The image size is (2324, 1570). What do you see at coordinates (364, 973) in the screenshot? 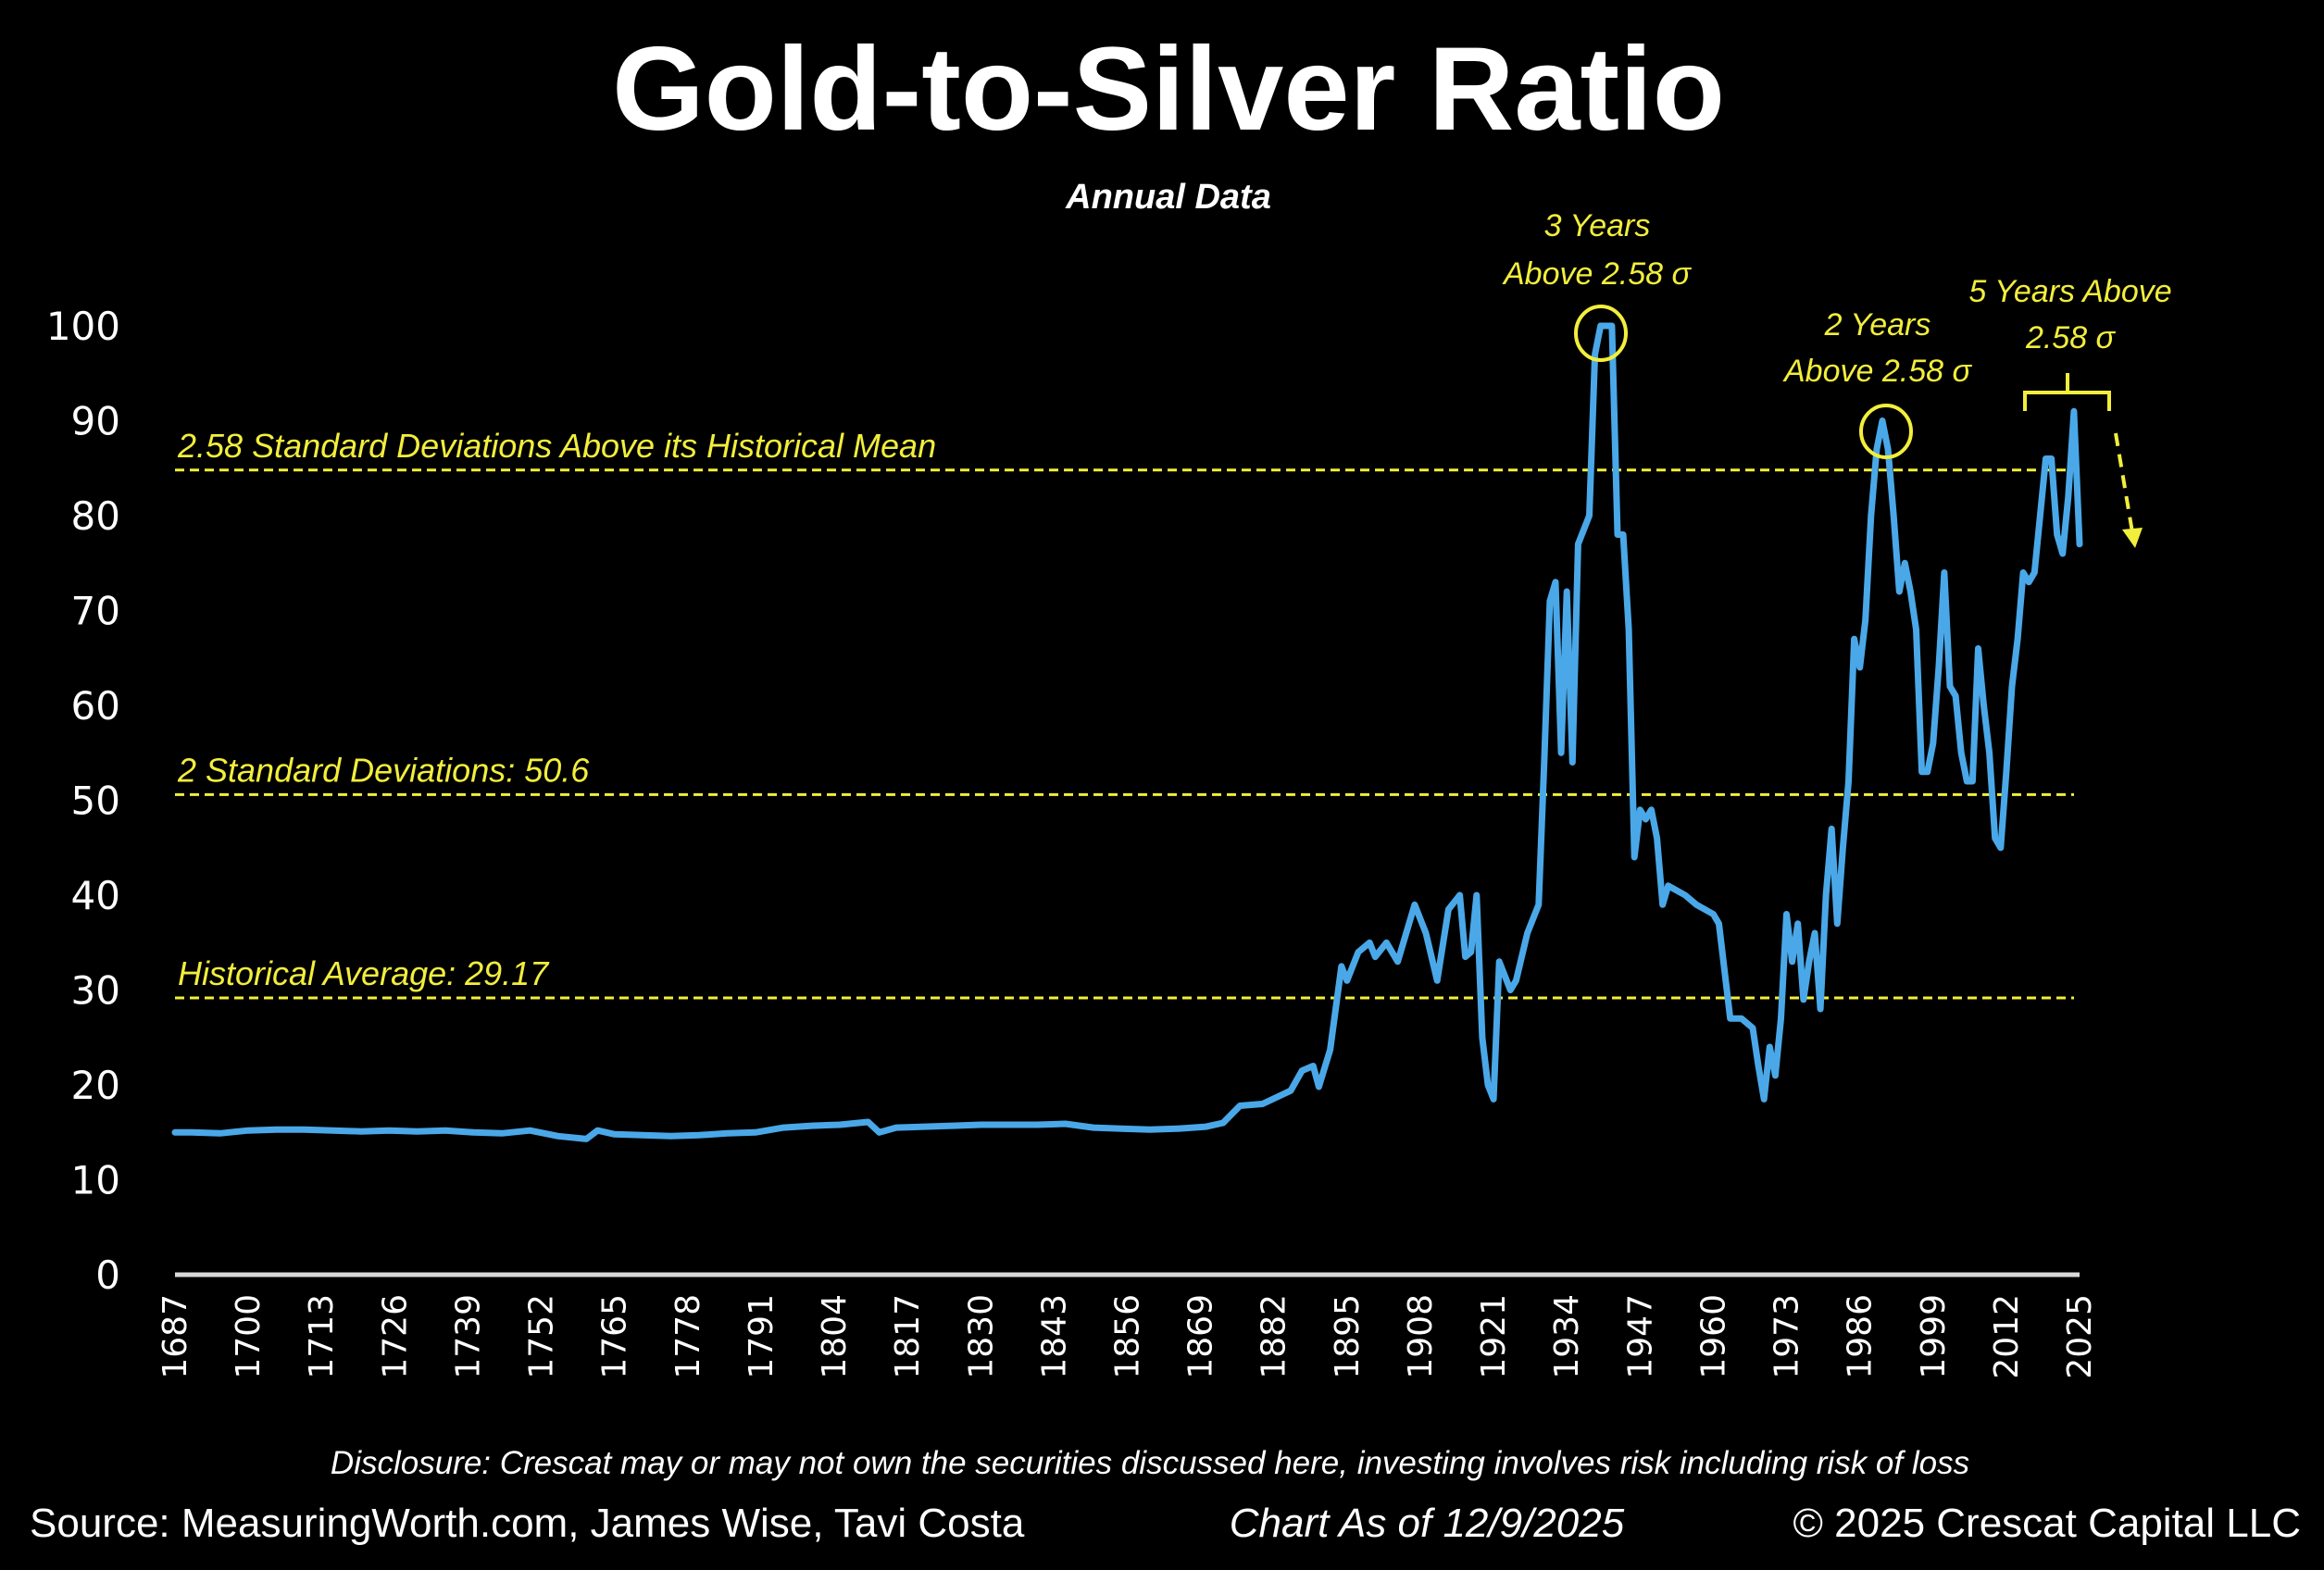
I see `reference-line-label: Historical Average: 29.17` at bounding box center [364, 973].